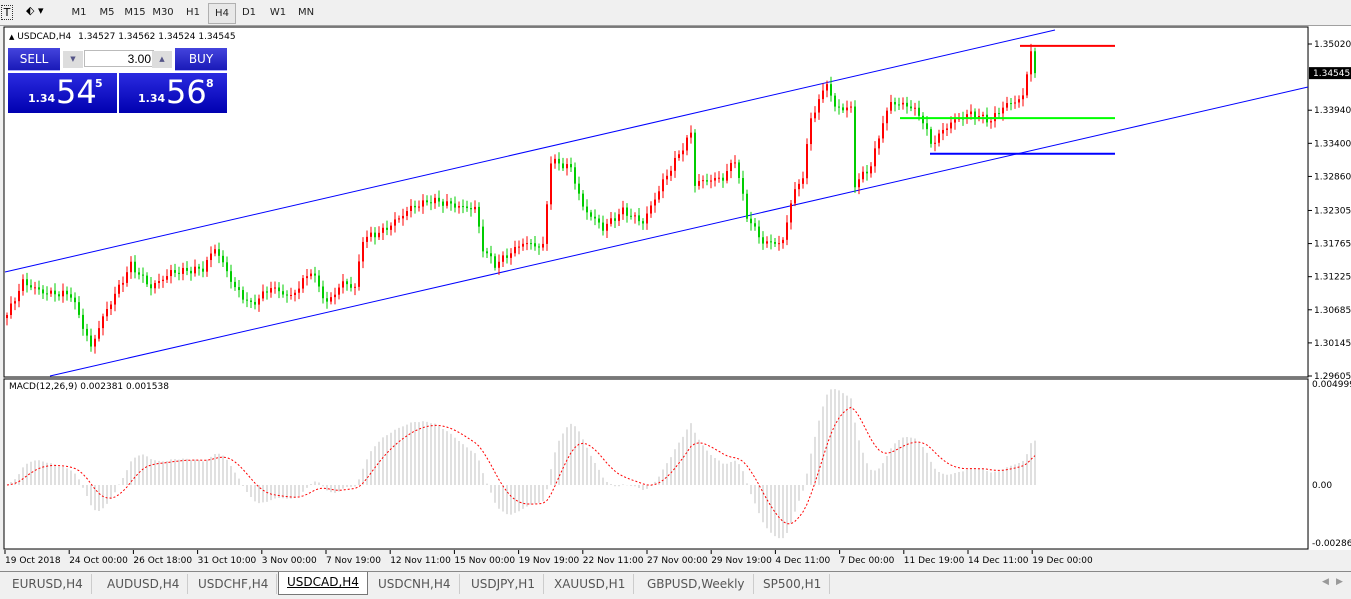 Image resolution: width=1351 pixels, height=599 pixels. What do you see at coordinates (35, 10) in the screenshot?
I see `objects-dropdown-icon: ⬖ ▾` at bounding box center [35, 10].